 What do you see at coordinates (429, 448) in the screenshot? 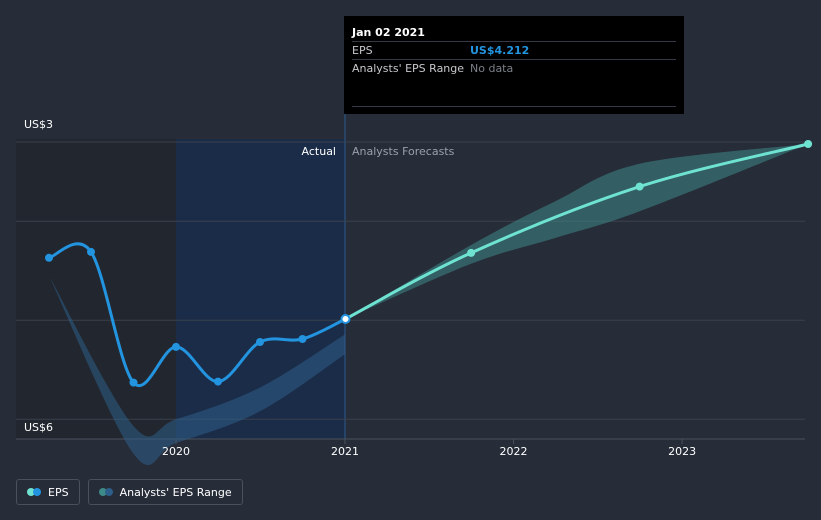
I see `x-tick-labels: 2020 2021 2022 2023` at bounding box center [429, 448].